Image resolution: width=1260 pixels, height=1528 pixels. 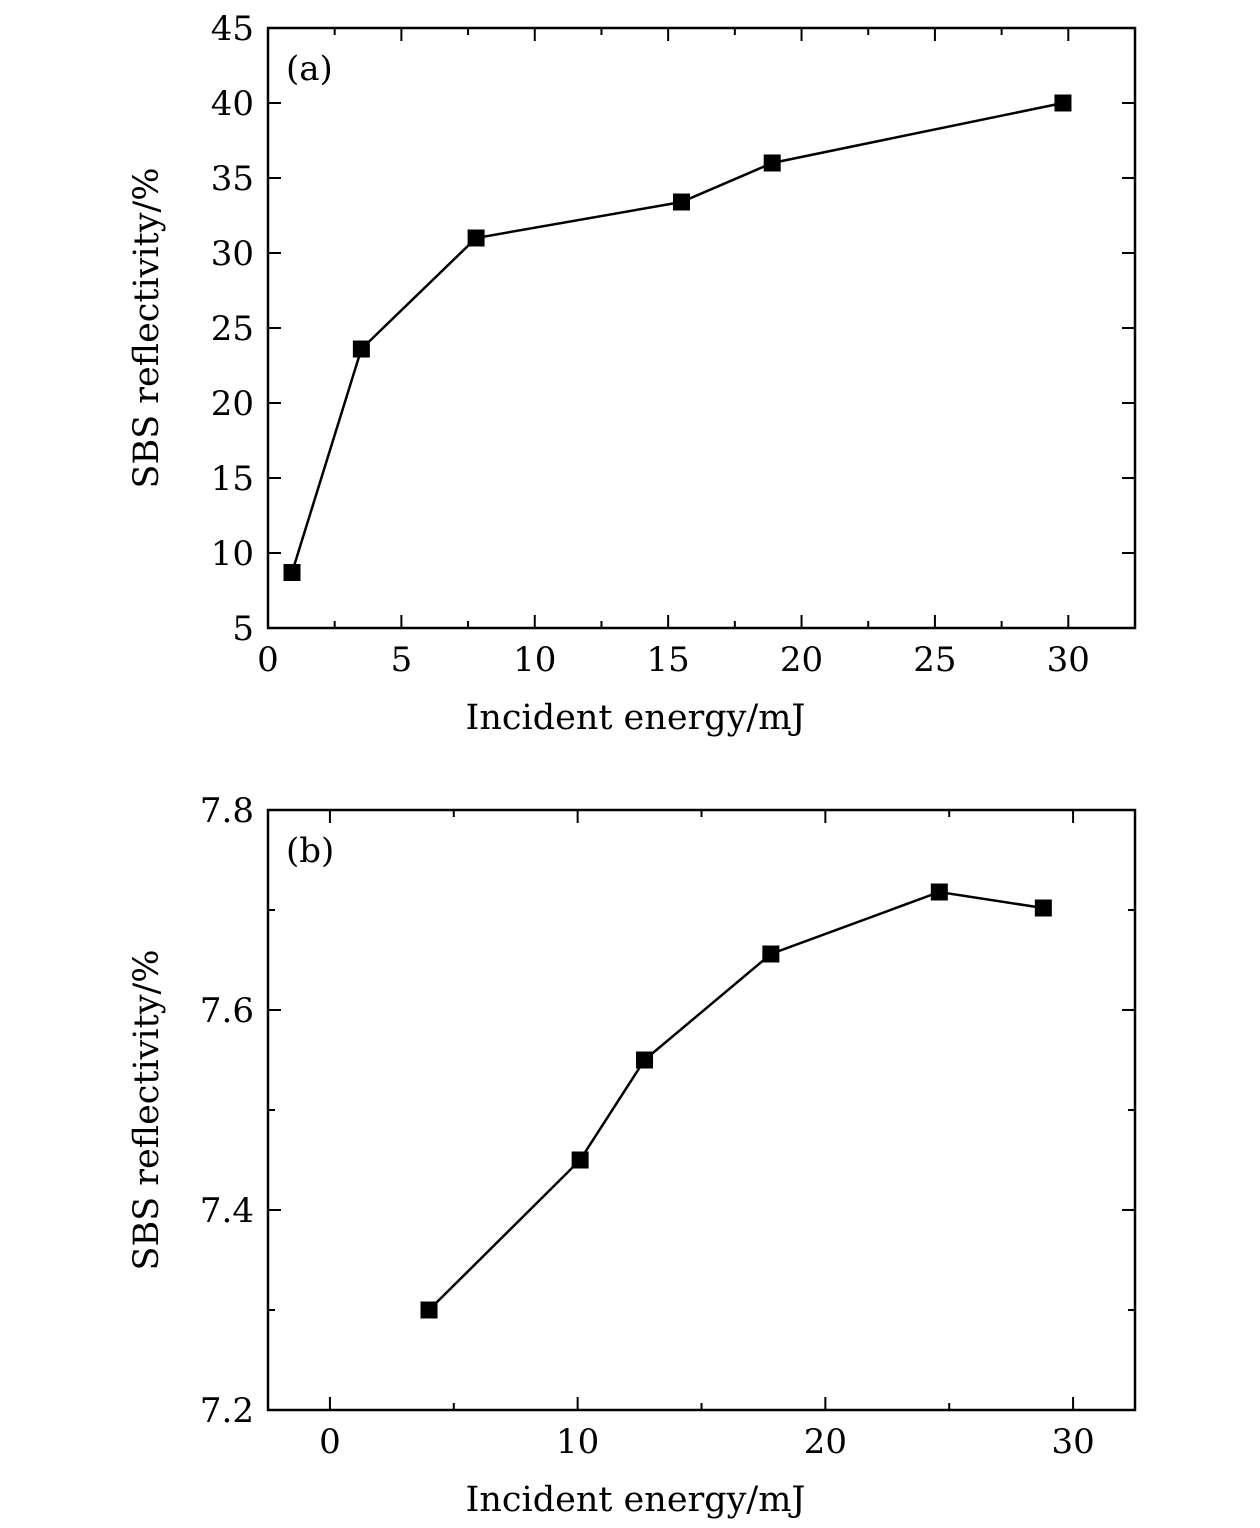 What do you see at coordinates (934, 660) in the screenshot?
I see `x-tick-label: 25` at bounding box center [934, 660].